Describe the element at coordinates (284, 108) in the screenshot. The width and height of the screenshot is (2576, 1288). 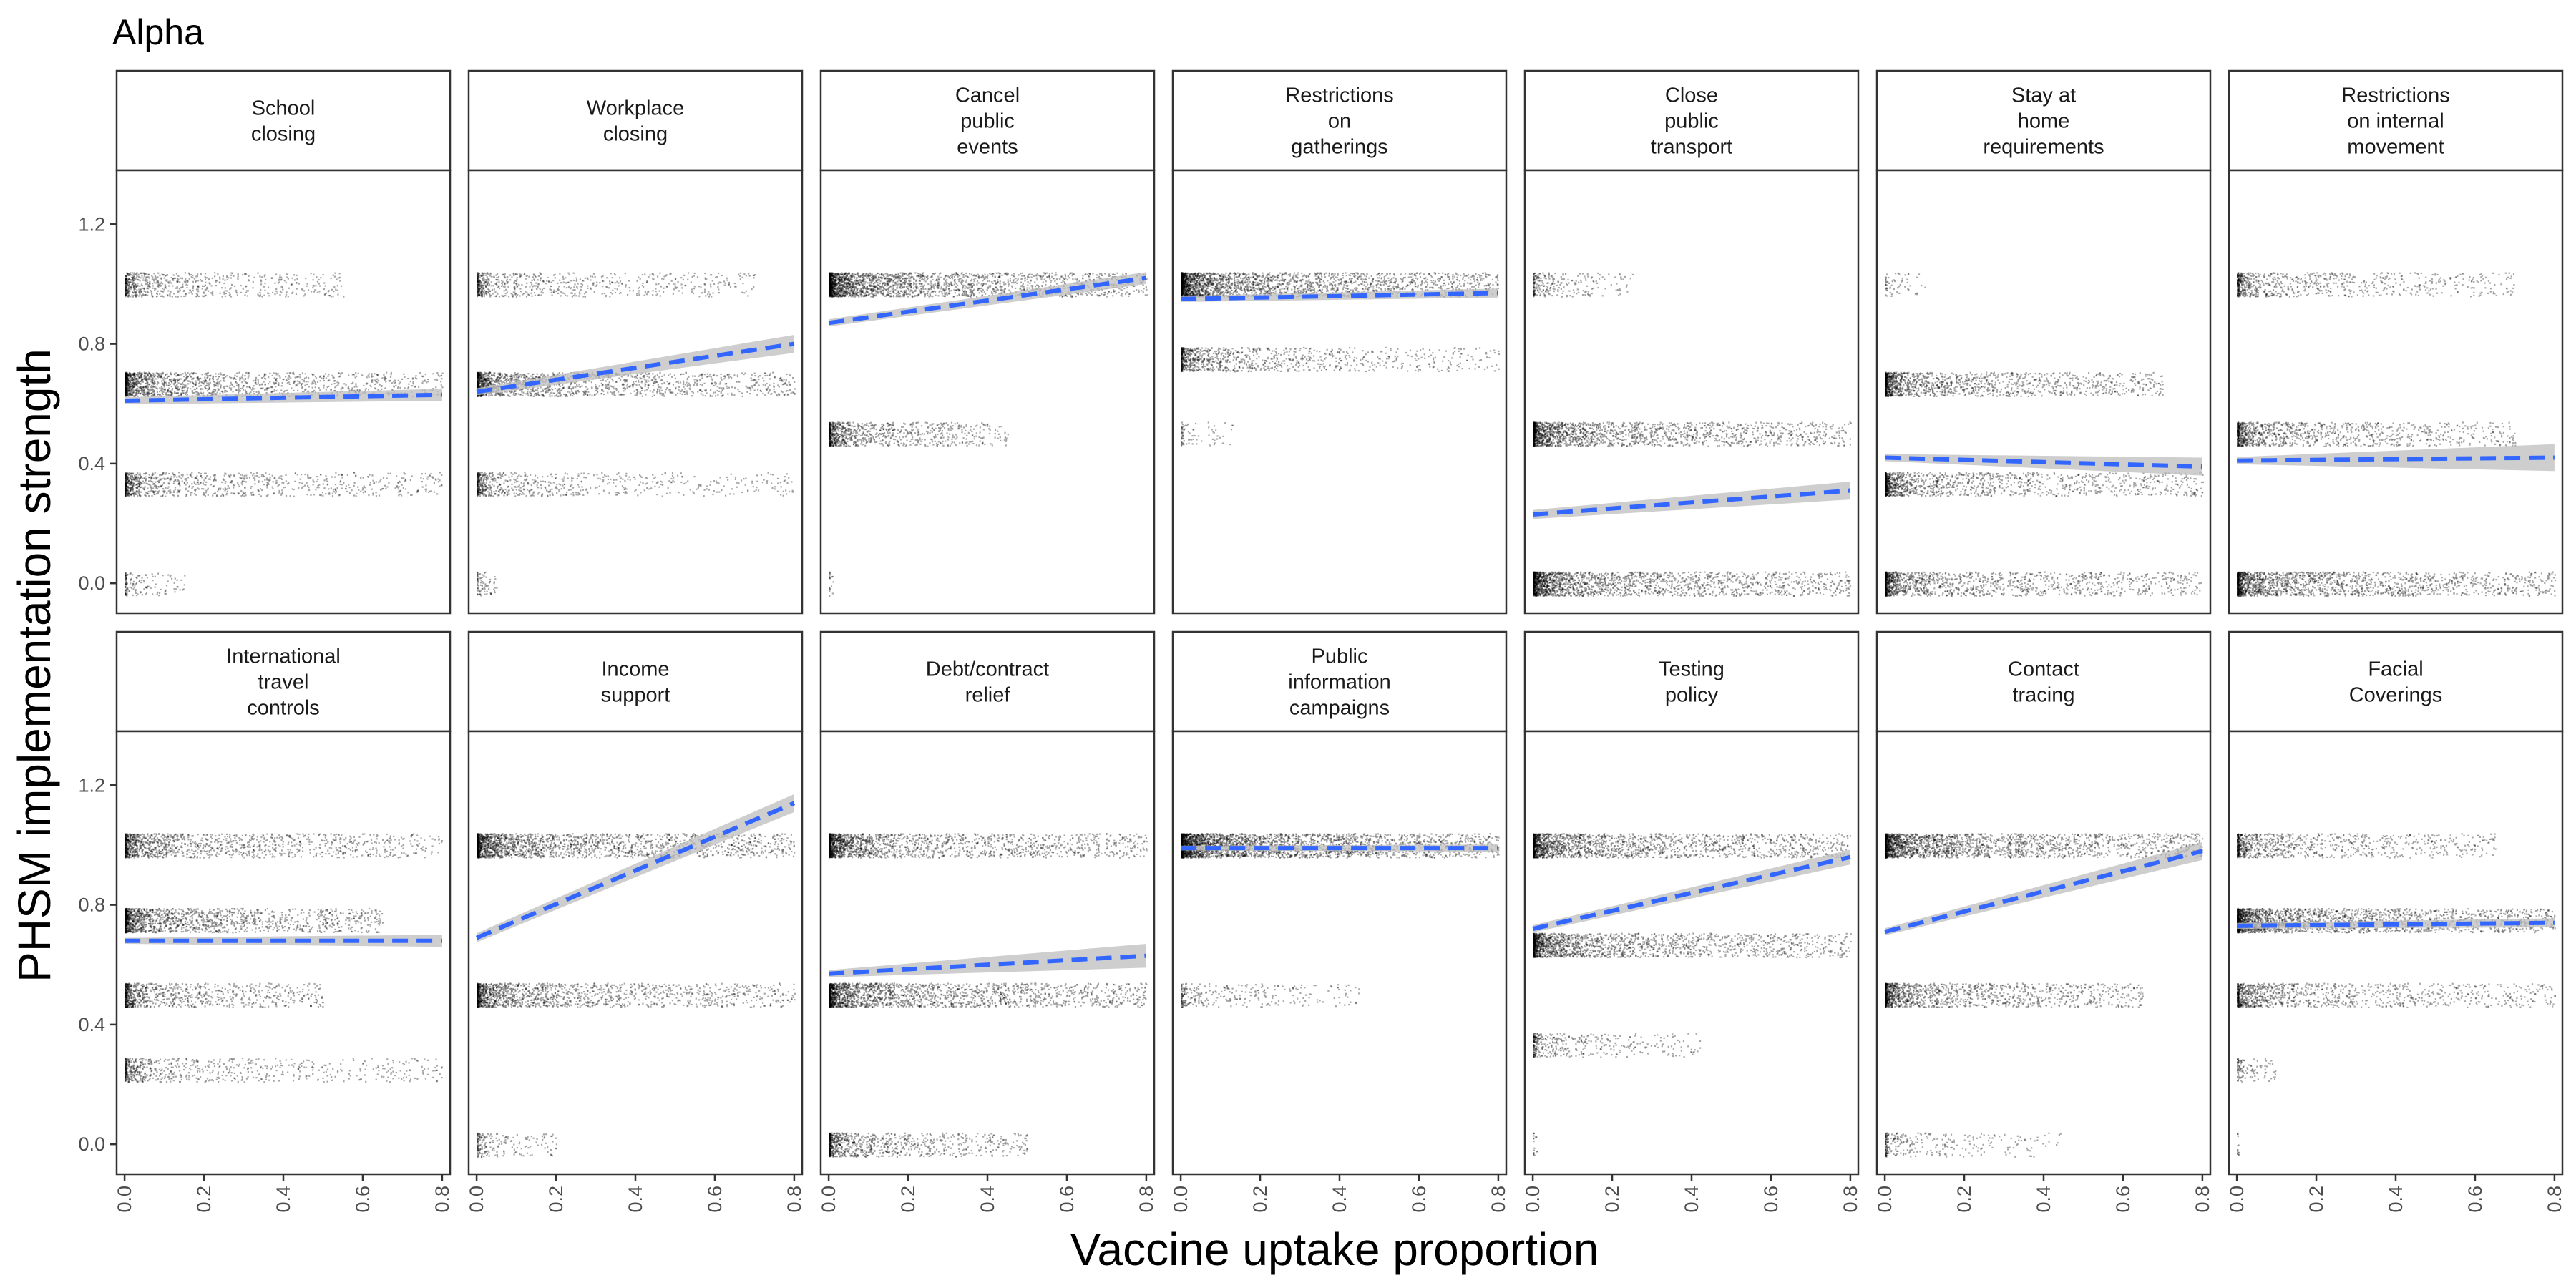
I see `strip-label: School` at that location.